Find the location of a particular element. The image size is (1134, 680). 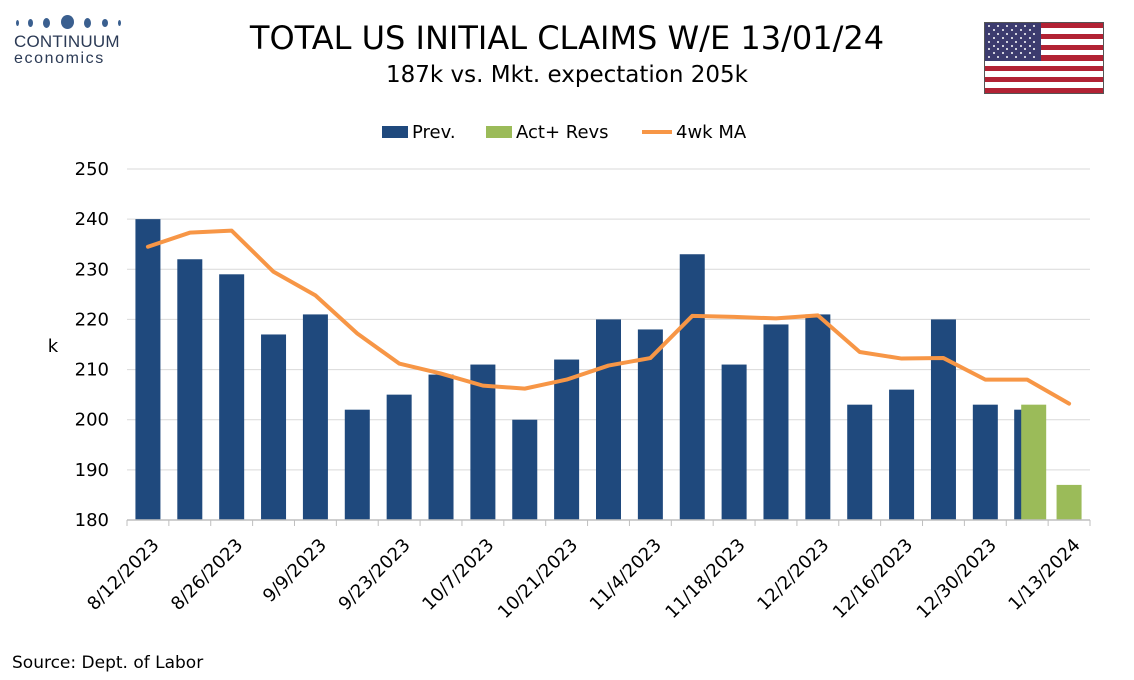

y-tick-label: 200 is located at coordinates (92, 420).